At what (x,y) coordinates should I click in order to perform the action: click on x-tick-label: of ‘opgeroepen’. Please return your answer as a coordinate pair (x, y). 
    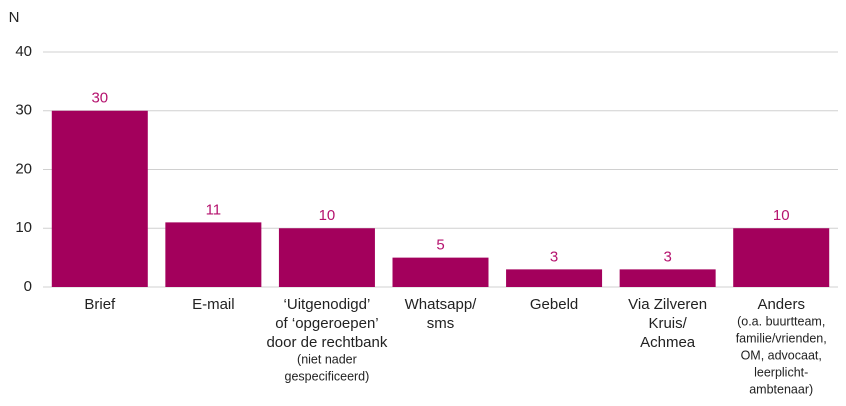
    Looking at the image, I should click on (326, 323).